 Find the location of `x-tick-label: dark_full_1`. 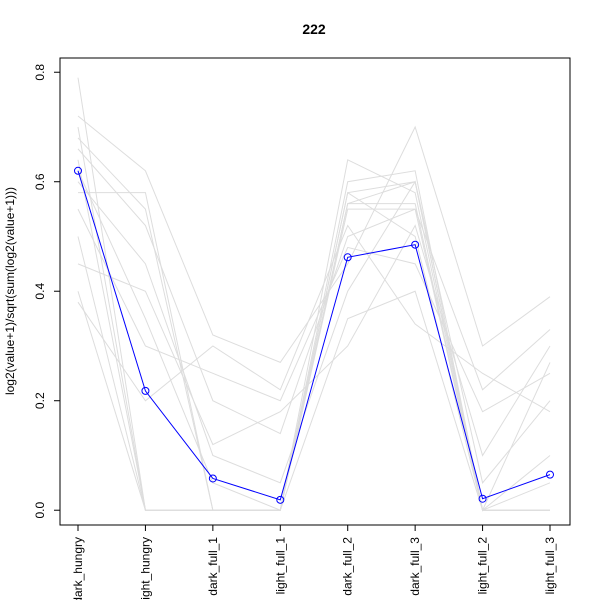

x-tick-label: dark_full_1 is located at coordinates (213, 566).